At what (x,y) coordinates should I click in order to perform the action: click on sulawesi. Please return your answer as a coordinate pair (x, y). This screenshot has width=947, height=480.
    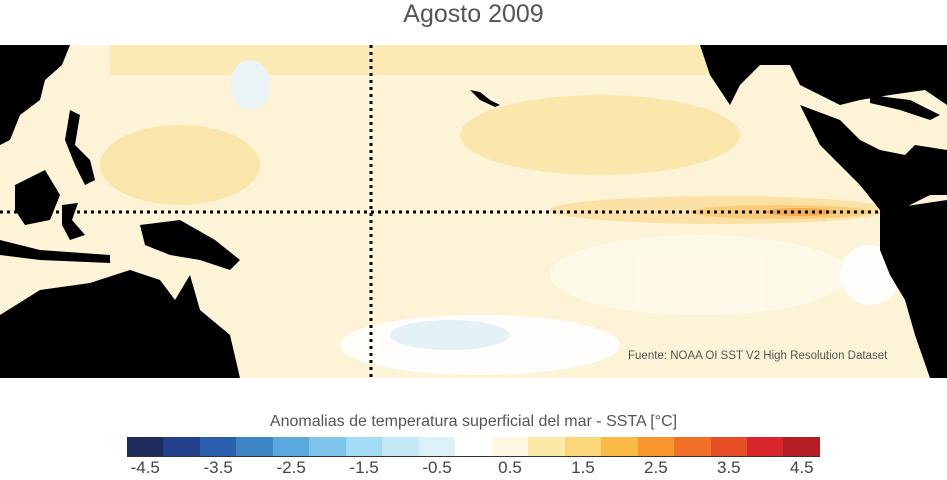
    Looking at the image, I should click on (73, 221).